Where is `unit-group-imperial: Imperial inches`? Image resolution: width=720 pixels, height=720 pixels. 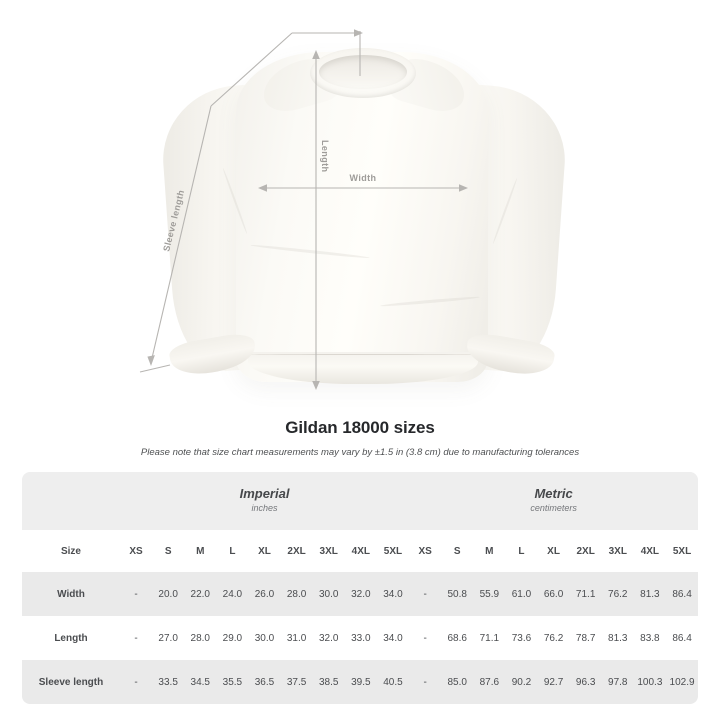
unit-group-imperial: Imperial inches is located at coordinates (265, 501).